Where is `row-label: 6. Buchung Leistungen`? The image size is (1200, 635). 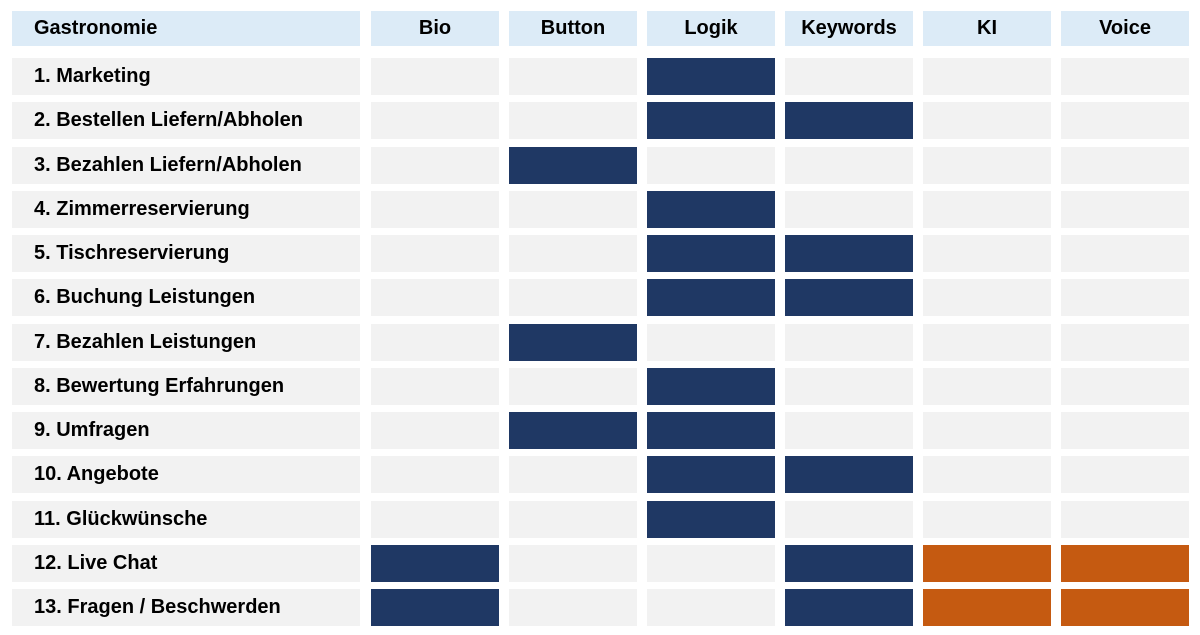 row-label: 6. Buchung Leistungen is located at coordinates (186, 297).